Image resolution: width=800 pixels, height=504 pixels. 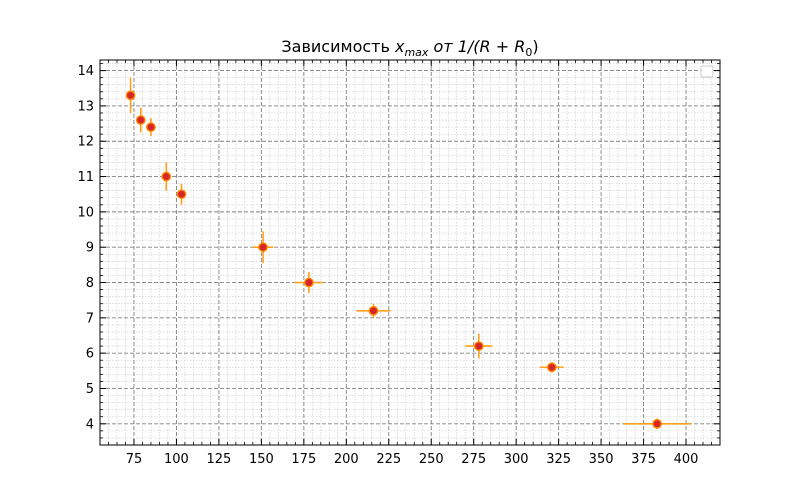 I want to click on title-expr-sub: 0, so click(x=528, y=52).